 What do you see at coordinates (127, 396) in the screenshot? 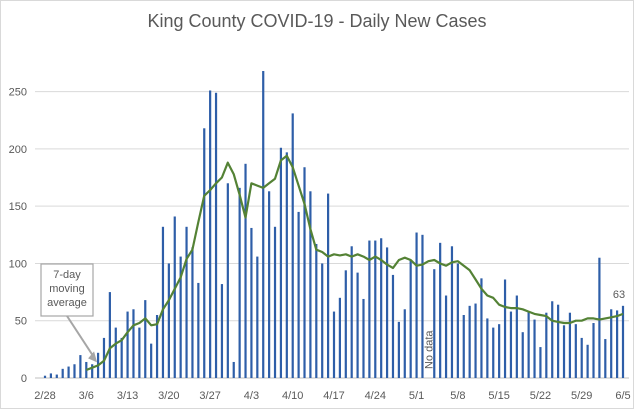
I see `x-tick-label: 3/13` at bounding box center [127, 396].